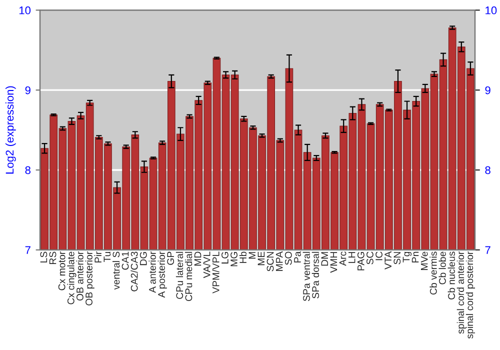 This screenshot has width=500, height=350. Describe the element at coordinates (407, 257) in the screenshot. I see `x-tick-label: Tg` at that location.